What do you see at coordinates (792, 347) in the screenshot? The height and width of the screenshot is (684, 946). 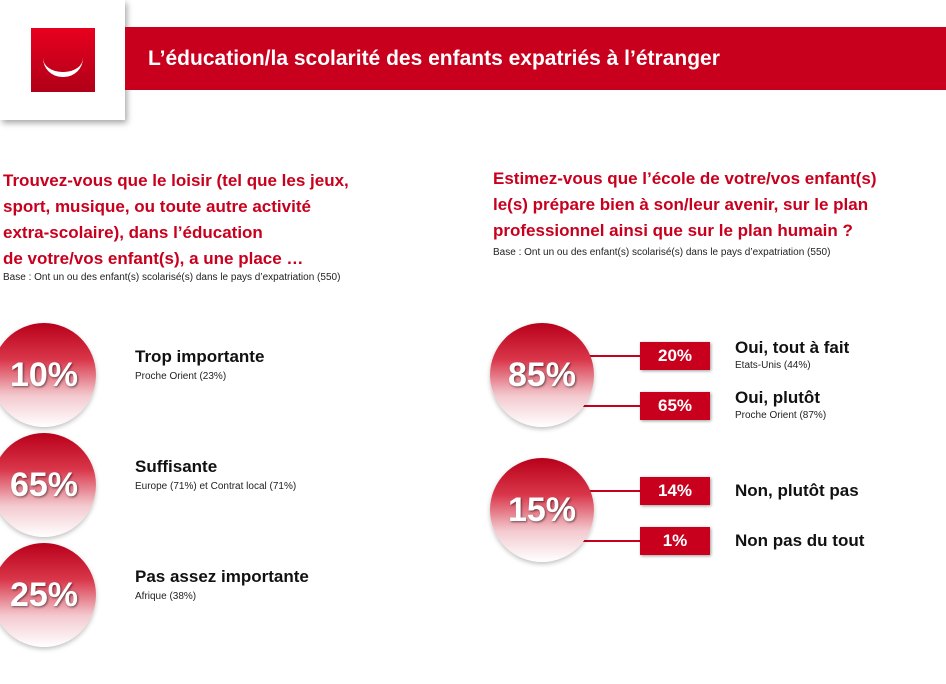 I see `answer-label: Oui, tout à fait` at bounding box center [792, 347].